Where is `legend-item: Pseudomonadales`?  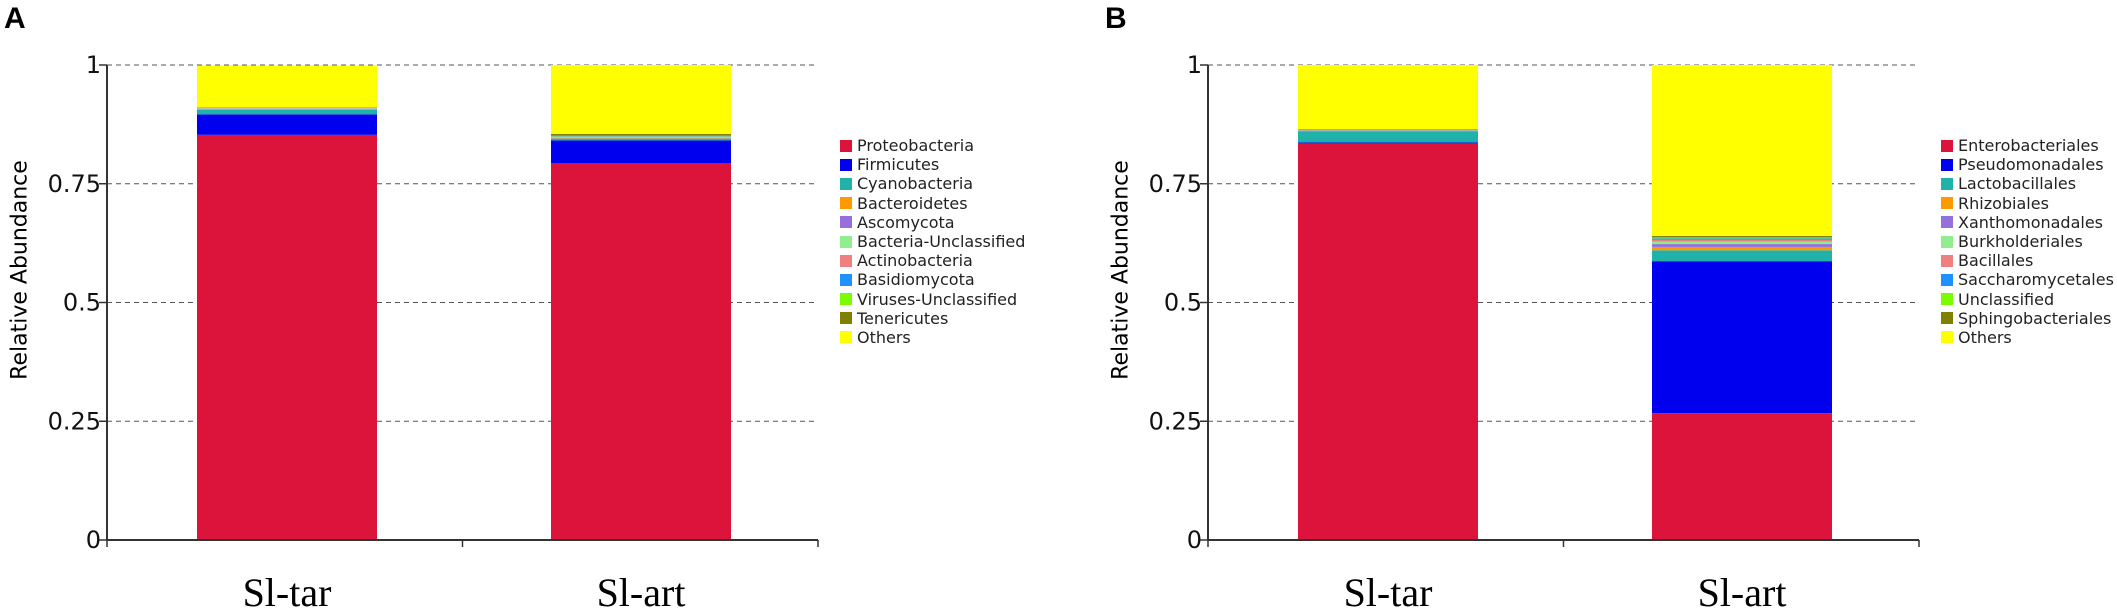 legend-item: Pseudomonadales is located at coordinates (2027, 164).